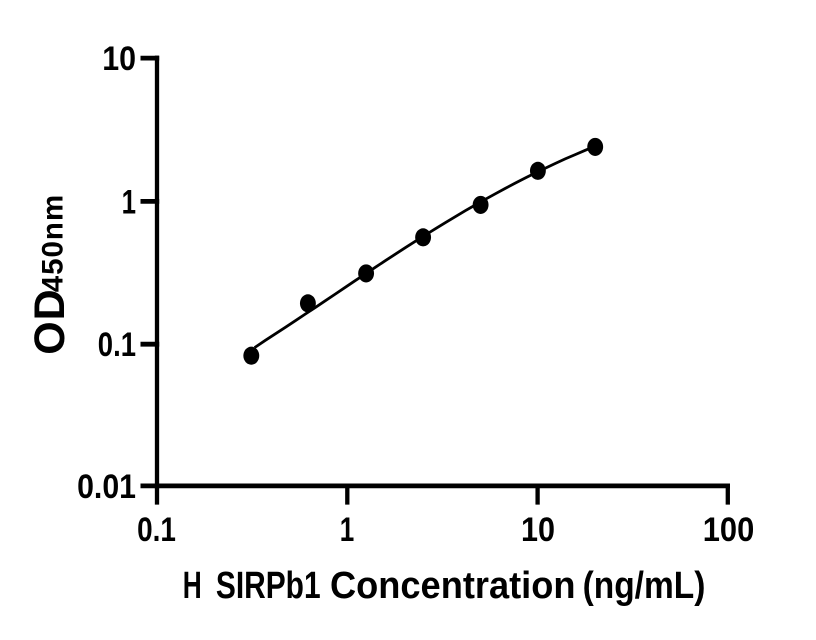  Describe the element at coordinates (192, 586) in the screenshot. I see `svg-text: H` at that location.